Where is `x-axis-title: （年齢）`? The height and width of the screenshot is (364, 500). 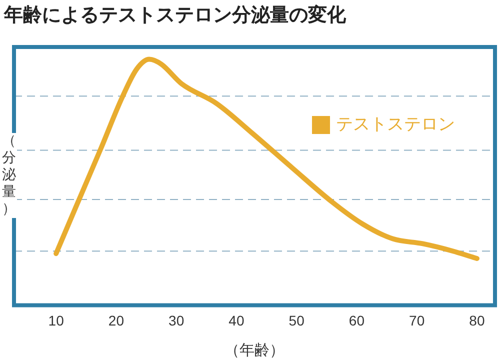
x-axis-title: （年齢） is located at coordinates (254, 351).